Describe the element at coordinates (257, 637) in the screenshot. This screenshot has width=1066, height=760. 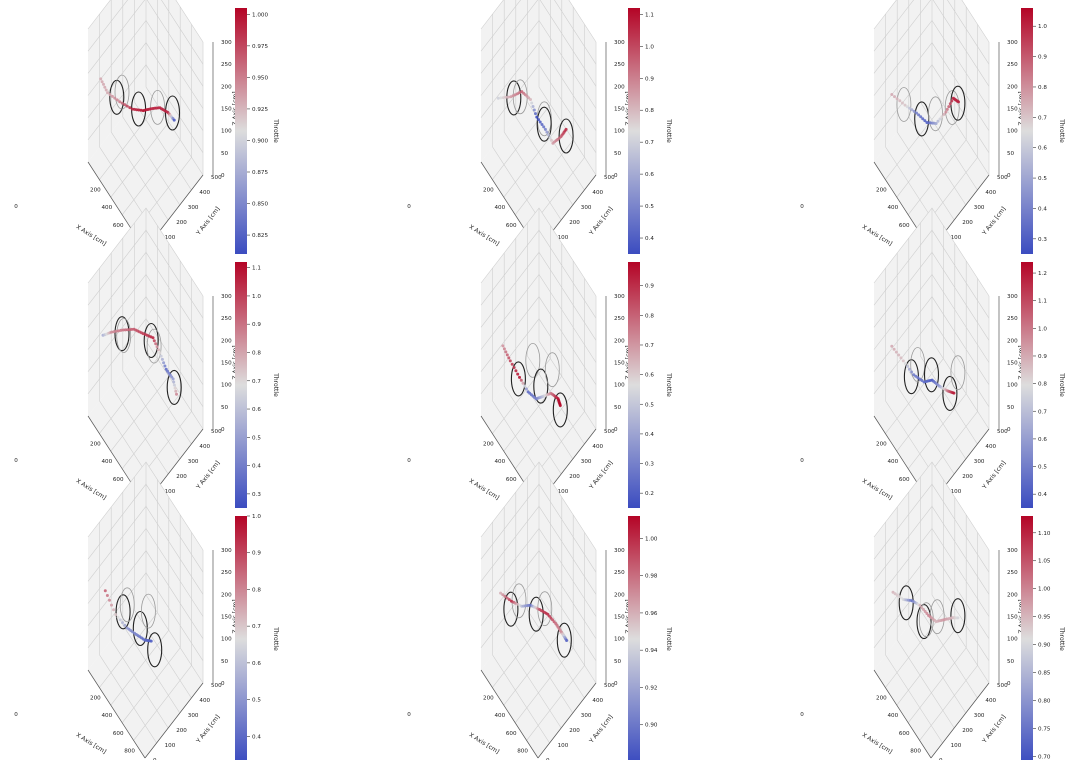
I see `colorbar: 0.4 0.5 0.6 0.7 0.8 0.9 1.0 Throttle` at that location.